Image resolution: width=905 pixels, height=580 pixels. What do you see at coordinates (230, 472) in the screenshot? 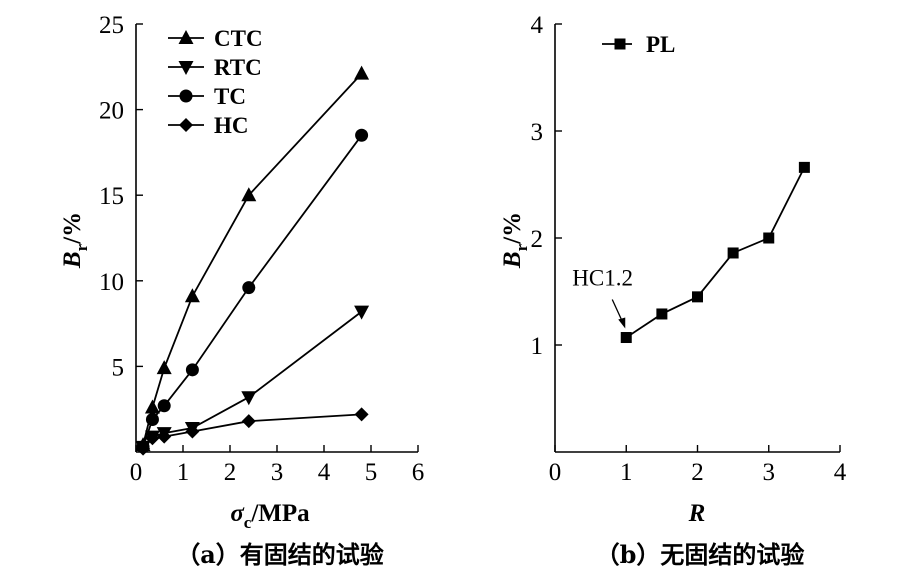
I see `a-x-tick-label: 2` at bounding box center [230, 472].